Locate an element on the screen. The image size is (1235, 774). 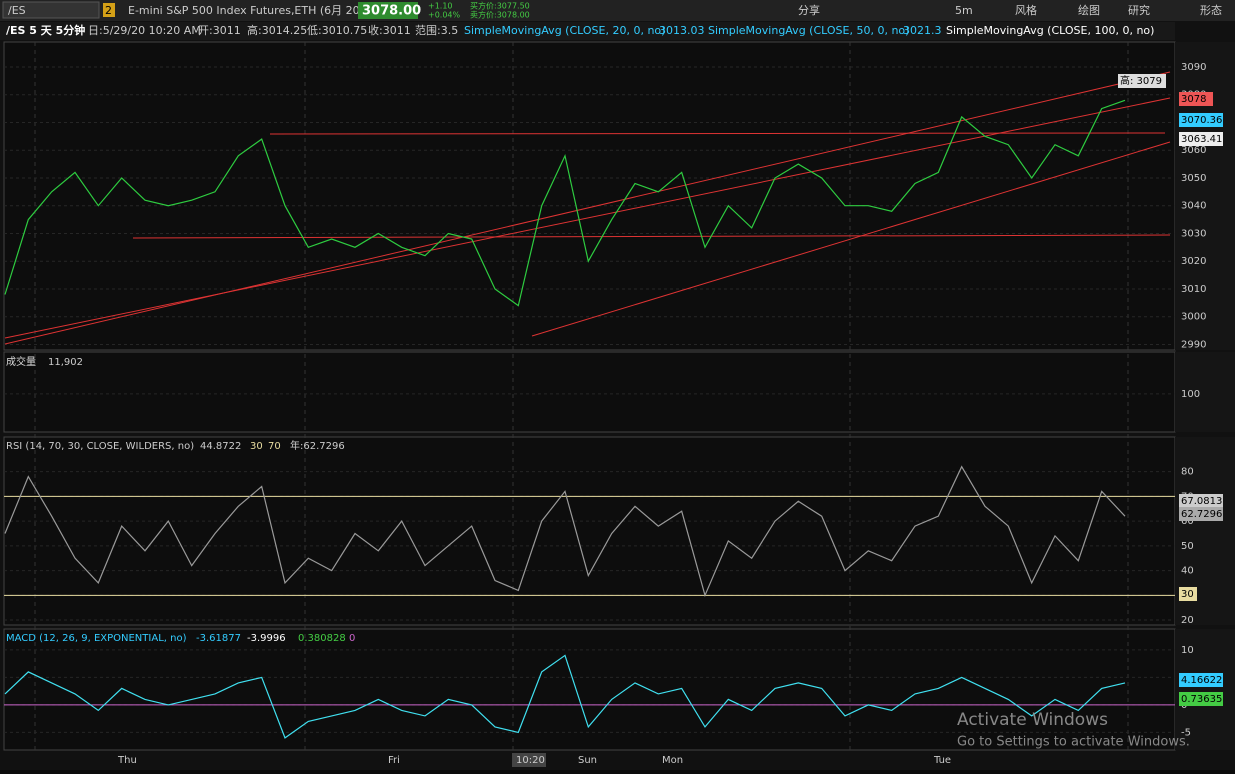
y-tick-label: 3040 is located at coordinates (1193, 206).